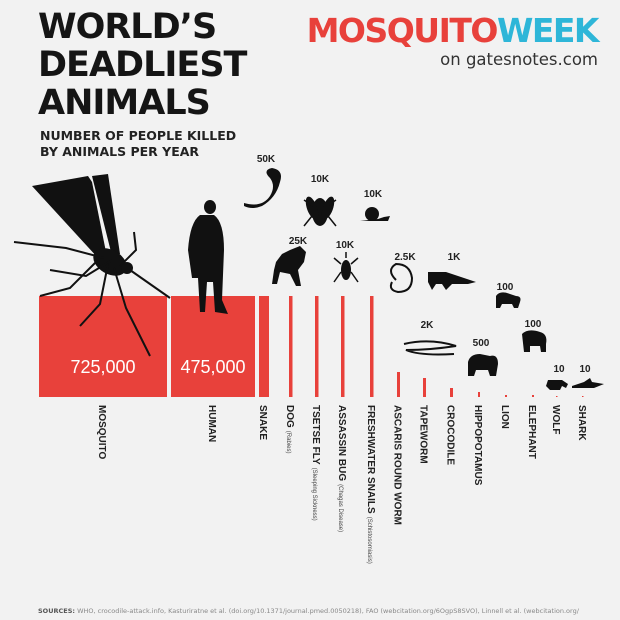  What do you see at coordinates (548, 30) in the screenshot?
I see `brand-name-part-2: WEEK` at bounding box center [548, 30].